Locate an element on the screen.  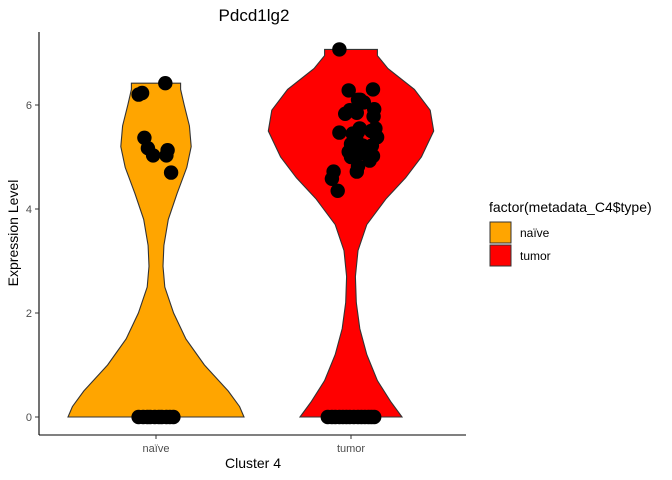
legend-title: factor(metadata_C4$type) is located at coordinates (570, 207).